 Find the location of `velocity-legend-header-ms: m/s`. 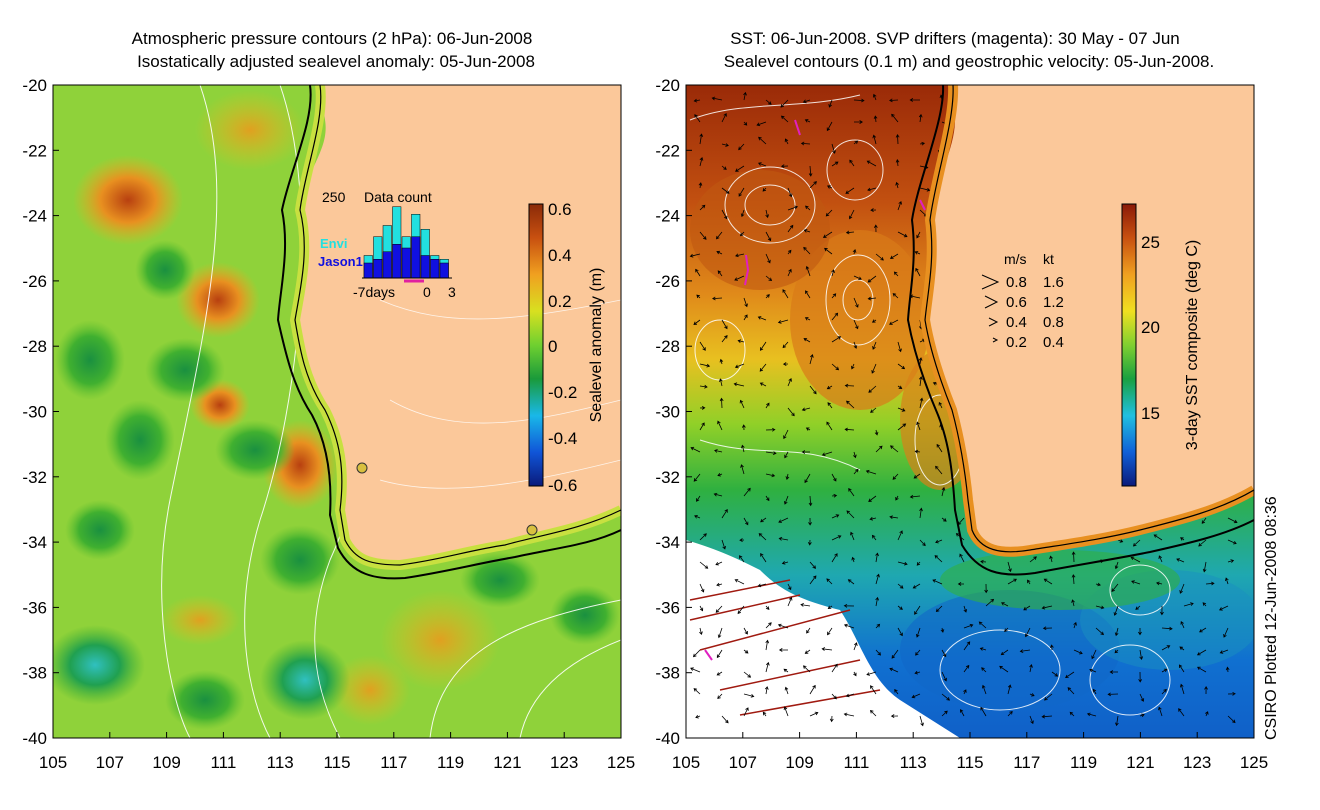

velocity-legend-header-ms: m/s is located at coordinates (1015, 259).